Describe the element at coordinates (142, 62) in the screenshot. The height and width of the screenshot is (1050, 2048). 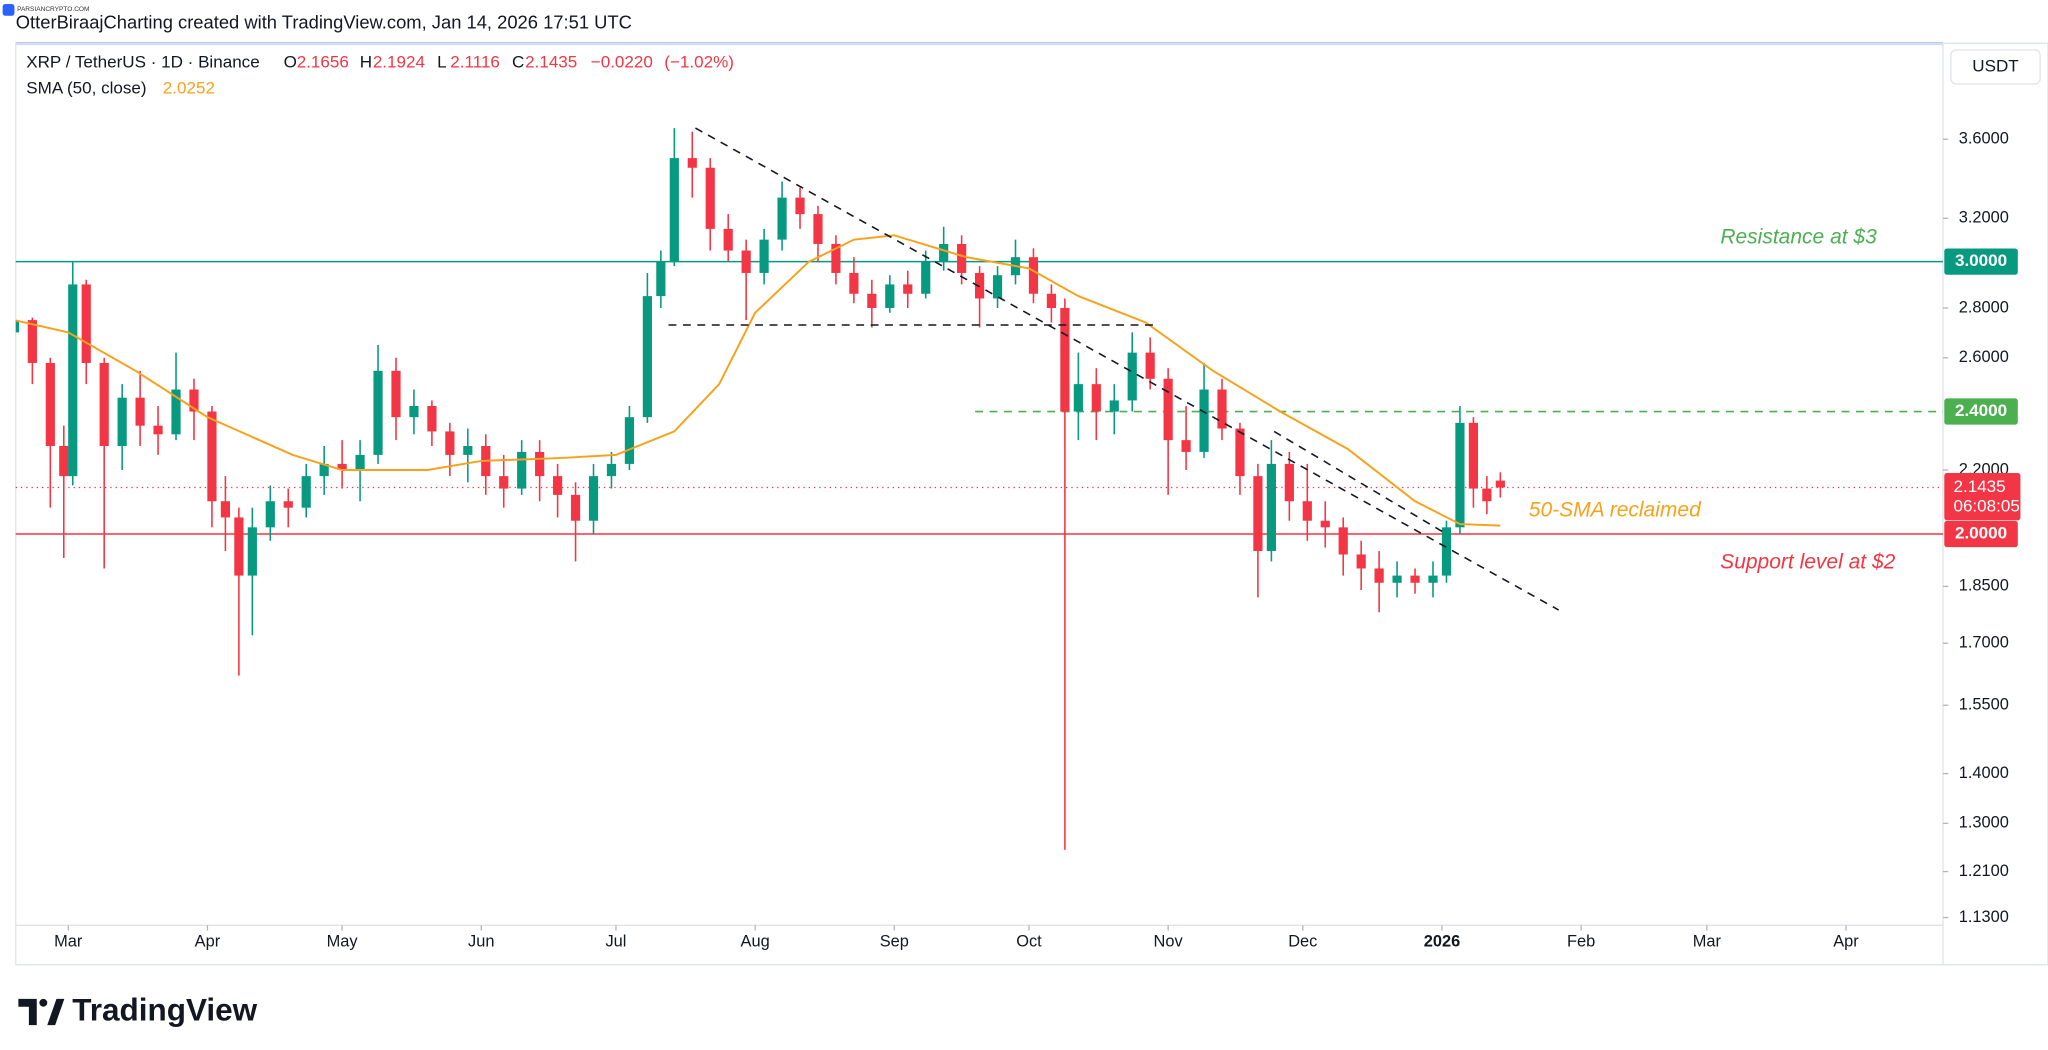
I see `chart-title: XRP / TetherUS · 1D · Binance` at that location.